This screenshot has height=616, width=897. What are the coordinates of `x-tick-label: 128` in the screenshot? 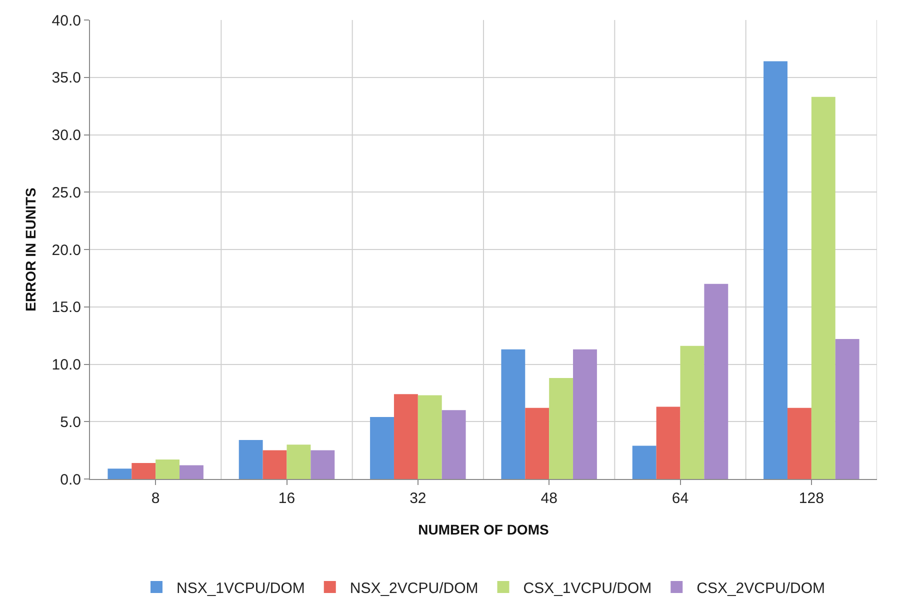 It's located at (811, 498).